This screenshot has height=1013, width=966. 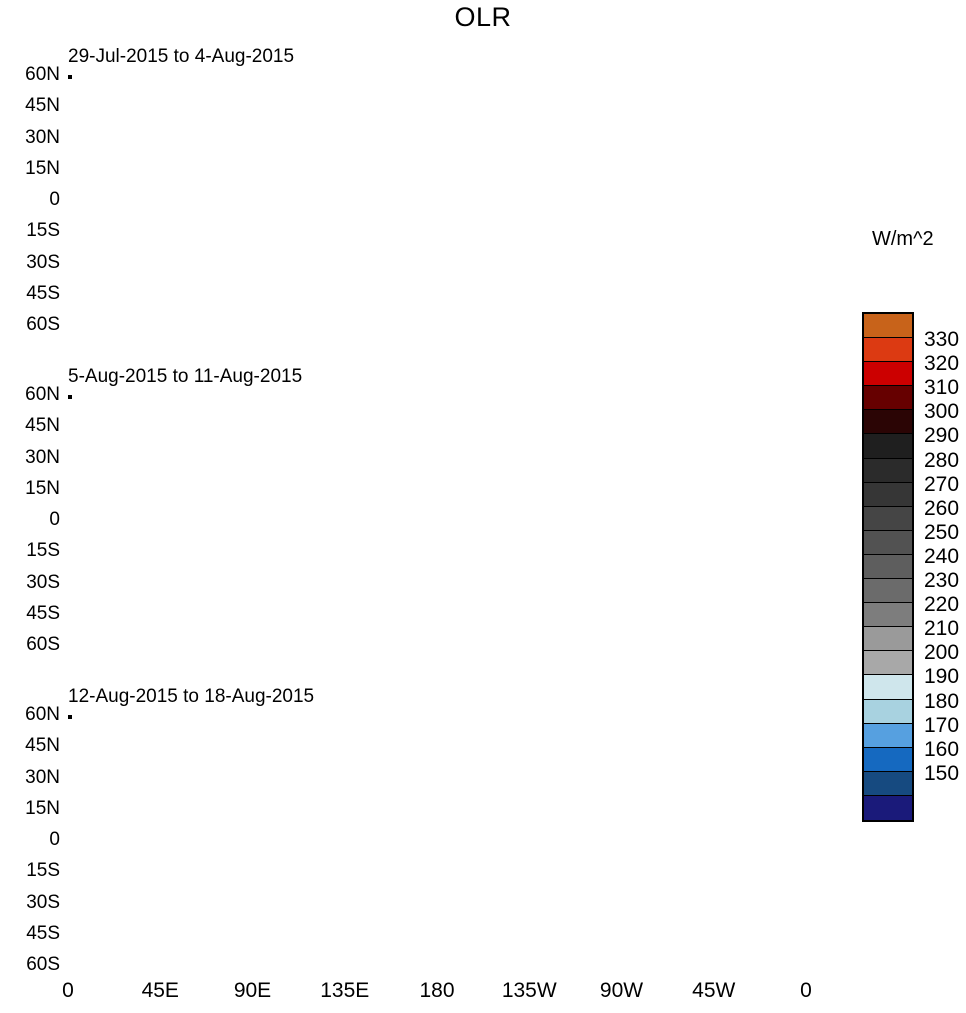 What do you see at coordinates (942, 556) in the screenshot?
I see `colorbar-tick-label: 240` at bounding box center [942, 556].